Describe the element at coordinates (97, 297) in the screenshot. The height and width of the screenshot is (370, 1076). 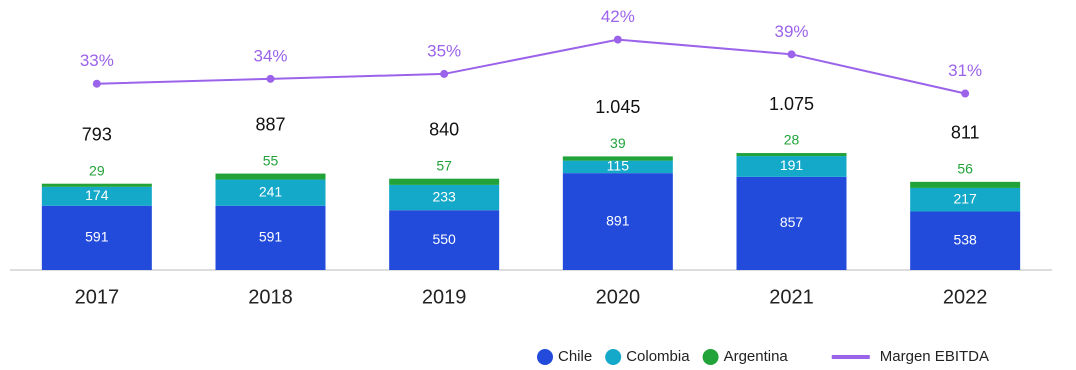
I see `x-tick-label: 2017` at that location.